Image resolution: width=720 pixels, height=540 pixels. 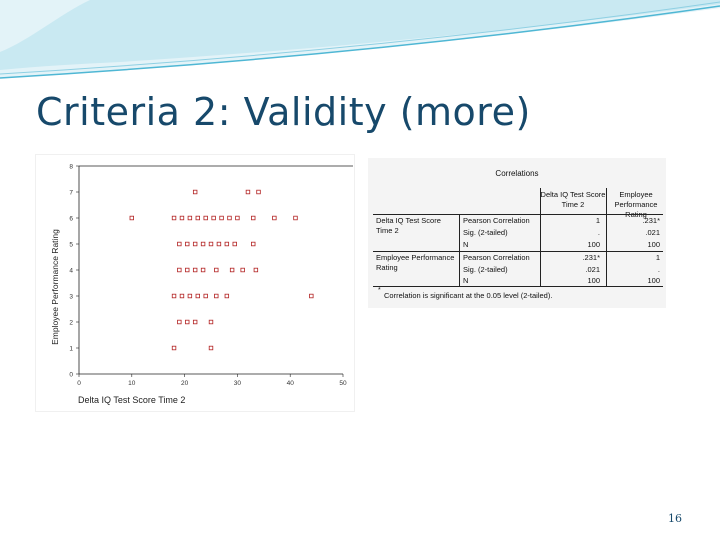 What do you see at coordinates (540, 237) in the screenshot?
I see `table-divider-values` at bounding box center [540, 237].